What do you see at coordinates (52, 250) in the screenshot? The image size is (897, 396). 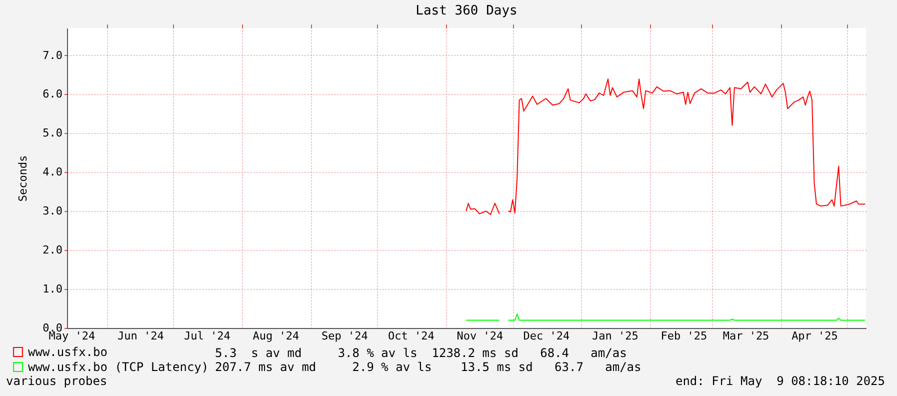 I see `y-tick-label: 2.0` at bounding box center [52, 250].